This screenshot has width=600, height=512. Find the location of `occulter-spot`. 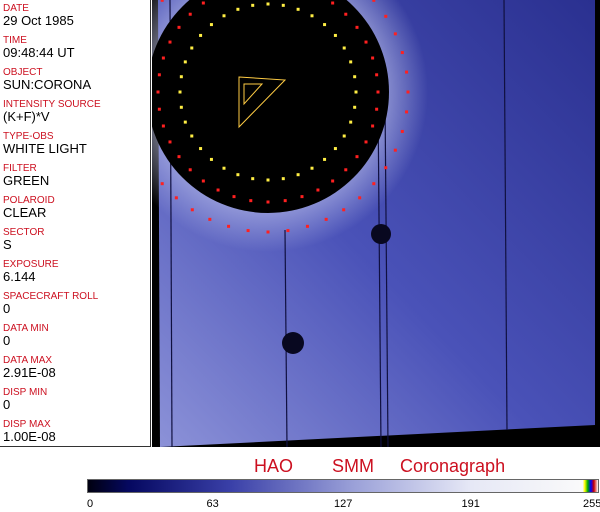

occulter-spot is located at coordinates (381, 234).